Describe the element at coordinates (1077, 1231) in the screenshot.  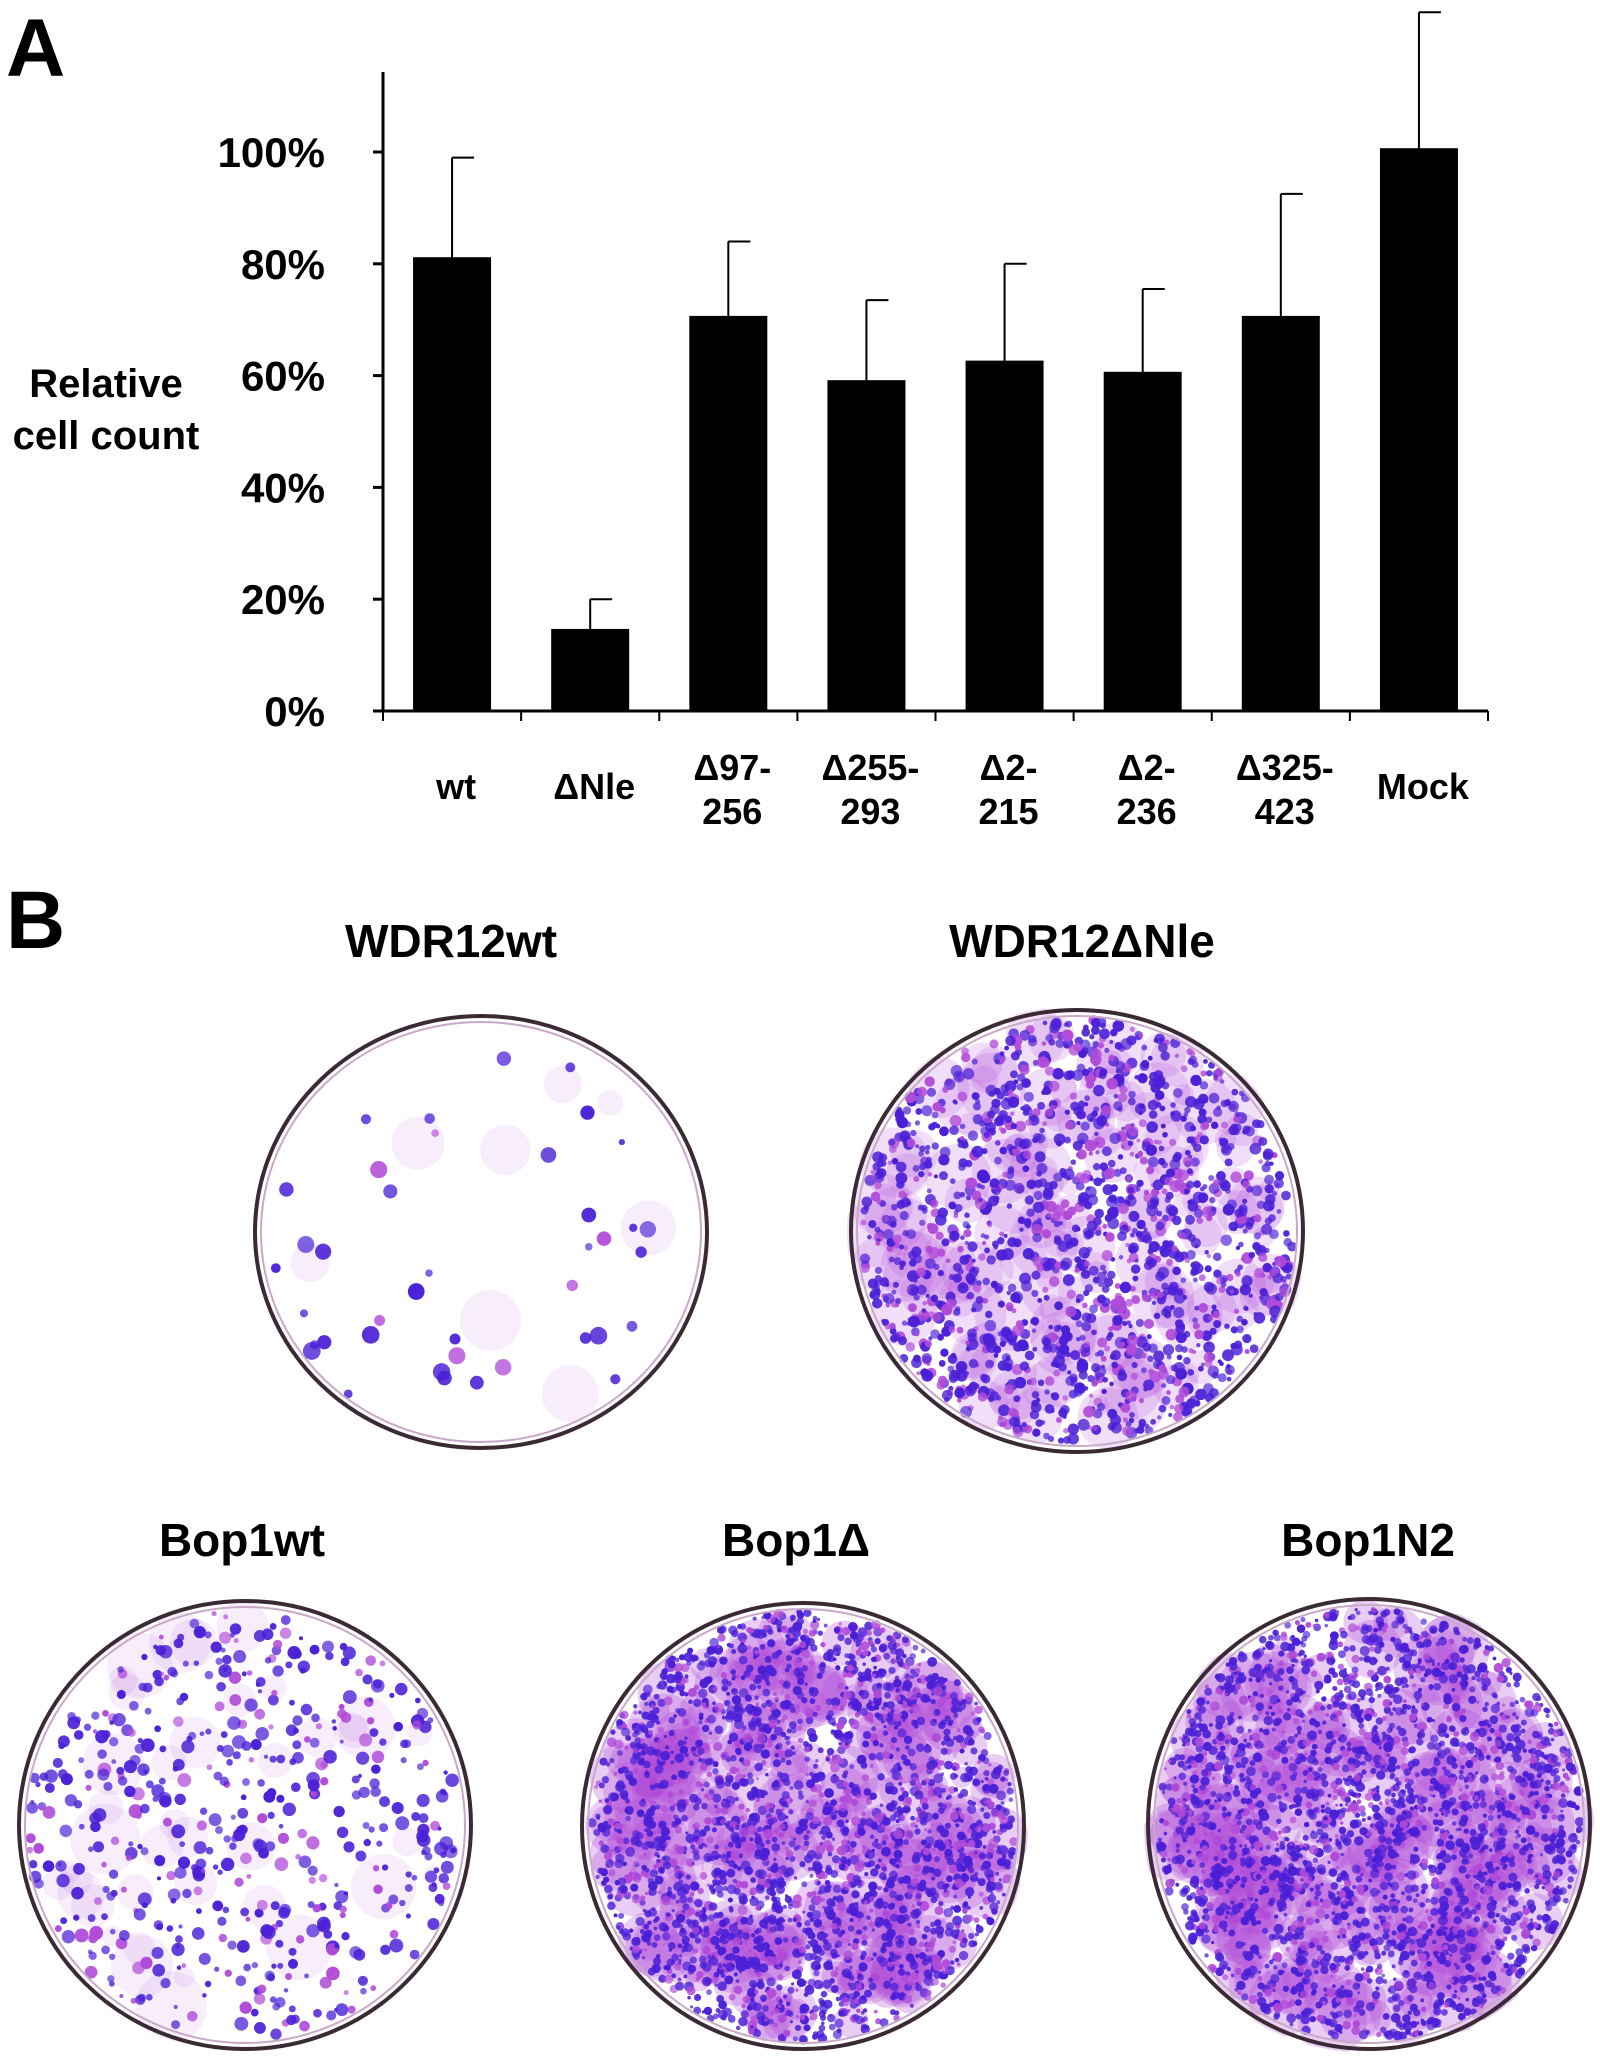
I see `dish-rim` at that location.